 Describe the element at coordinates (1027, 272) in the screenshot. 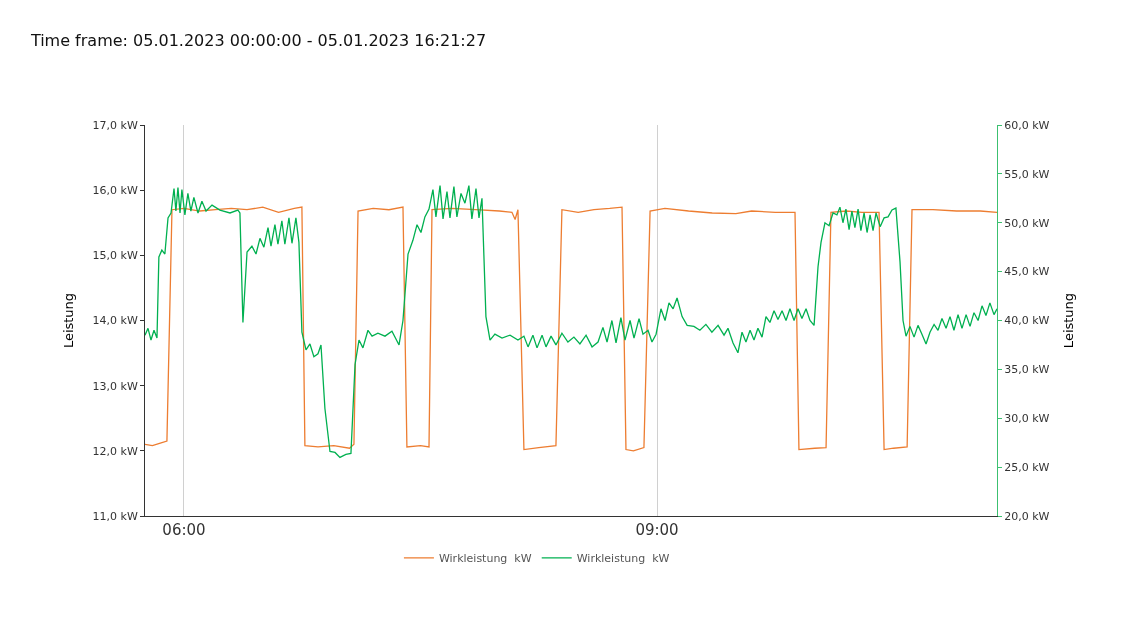

I see `y2-tick-label: 45,0 kW` at that location.